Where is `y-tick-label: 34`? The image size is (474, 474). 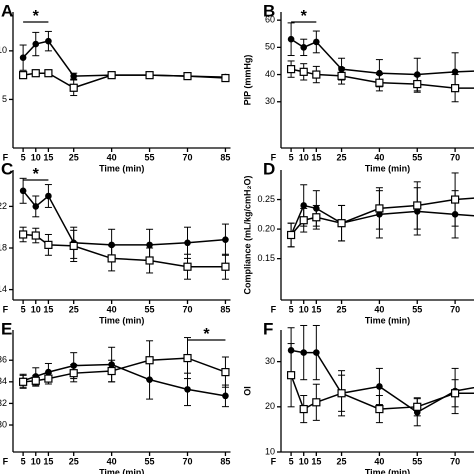
y-tick-label: 34 is located at coordinates (3, 381).